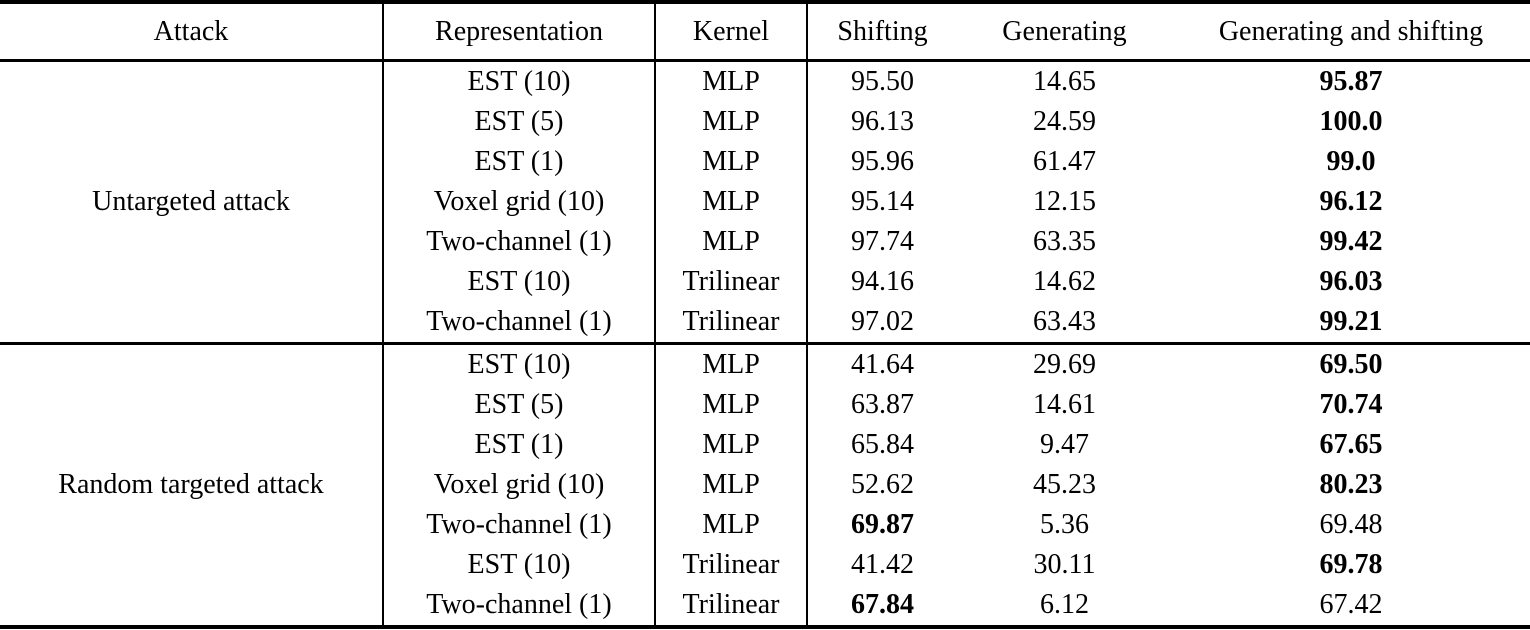 The image size is (1530, 630). I want to click on cell-generating-and-shifting: 69.48, so click(1351, 524).